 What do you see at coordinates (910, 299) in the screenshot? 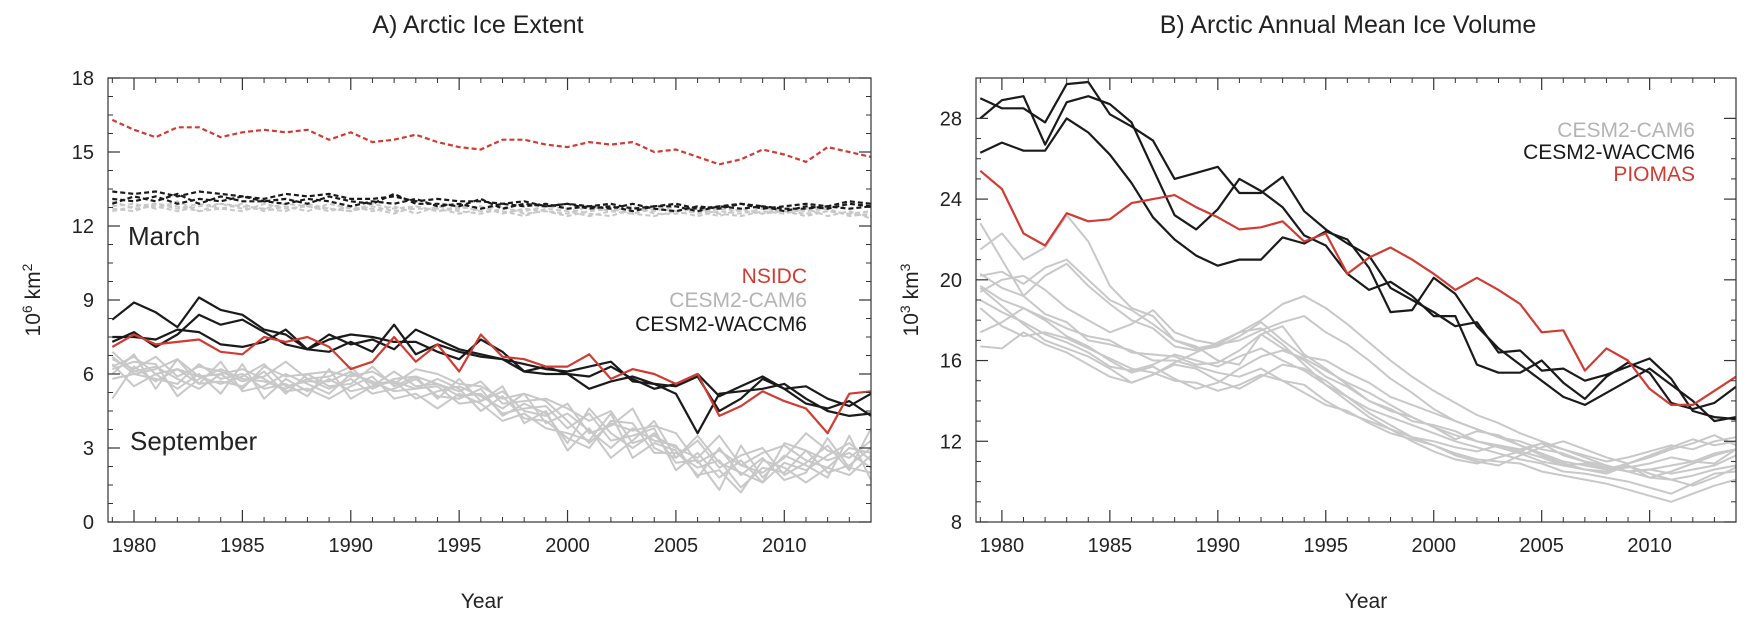
I see `panel-b-y-label: 103km3` at bounding box center [910, 299].